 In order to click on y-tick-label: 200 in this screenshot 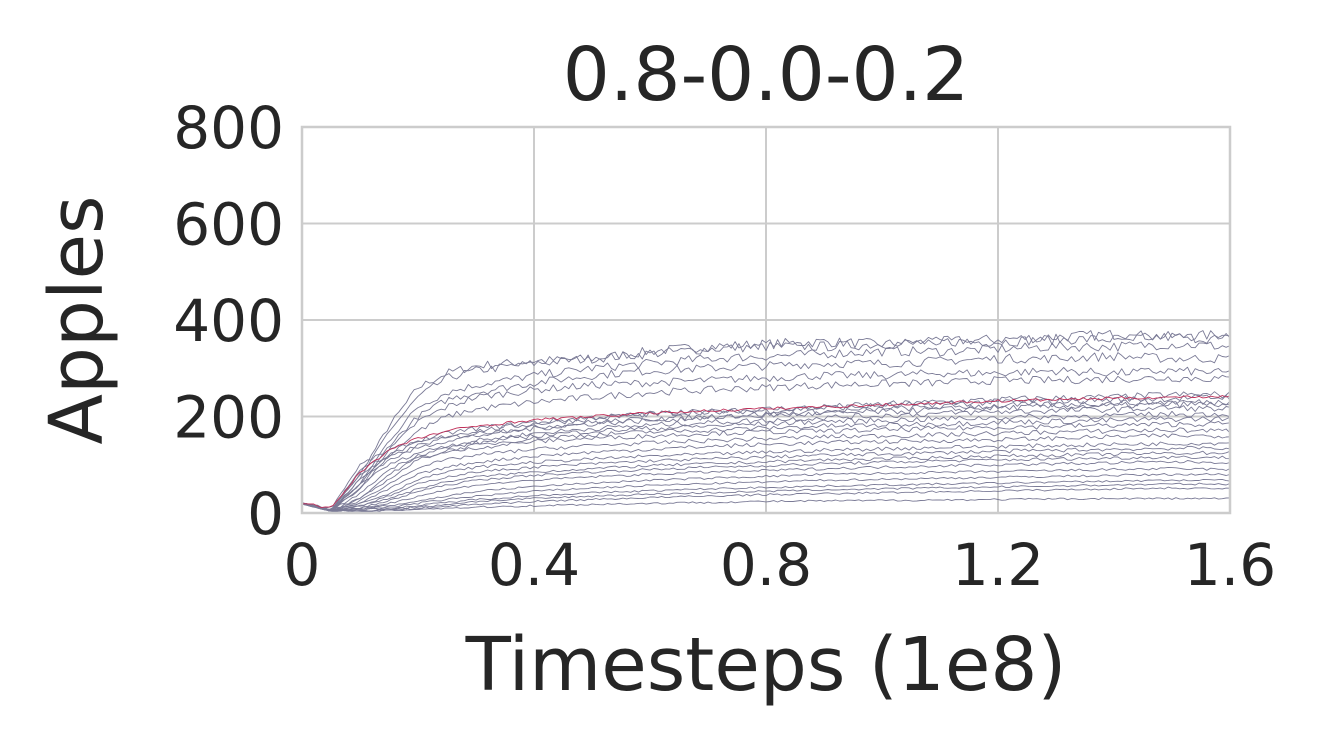, I will do `click(228, 418)`.